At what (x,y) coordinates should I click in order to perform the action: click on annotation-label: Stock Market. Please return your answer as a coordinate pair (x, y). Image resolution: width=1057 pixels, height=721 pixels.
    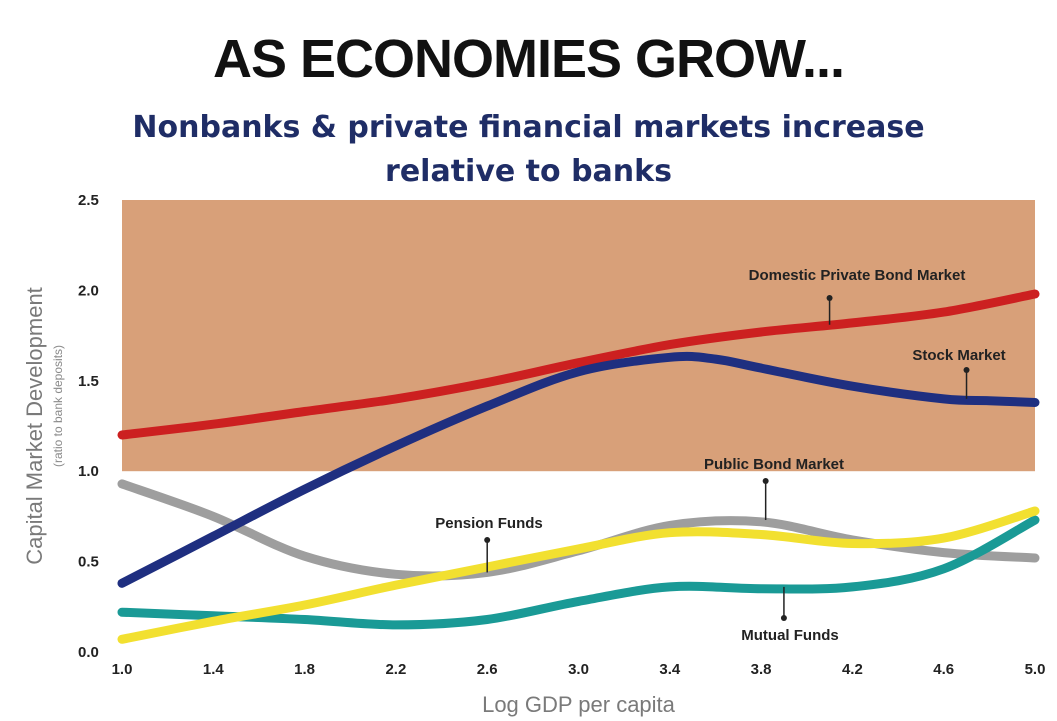
    Looking at the image, I should click on (958, 355).